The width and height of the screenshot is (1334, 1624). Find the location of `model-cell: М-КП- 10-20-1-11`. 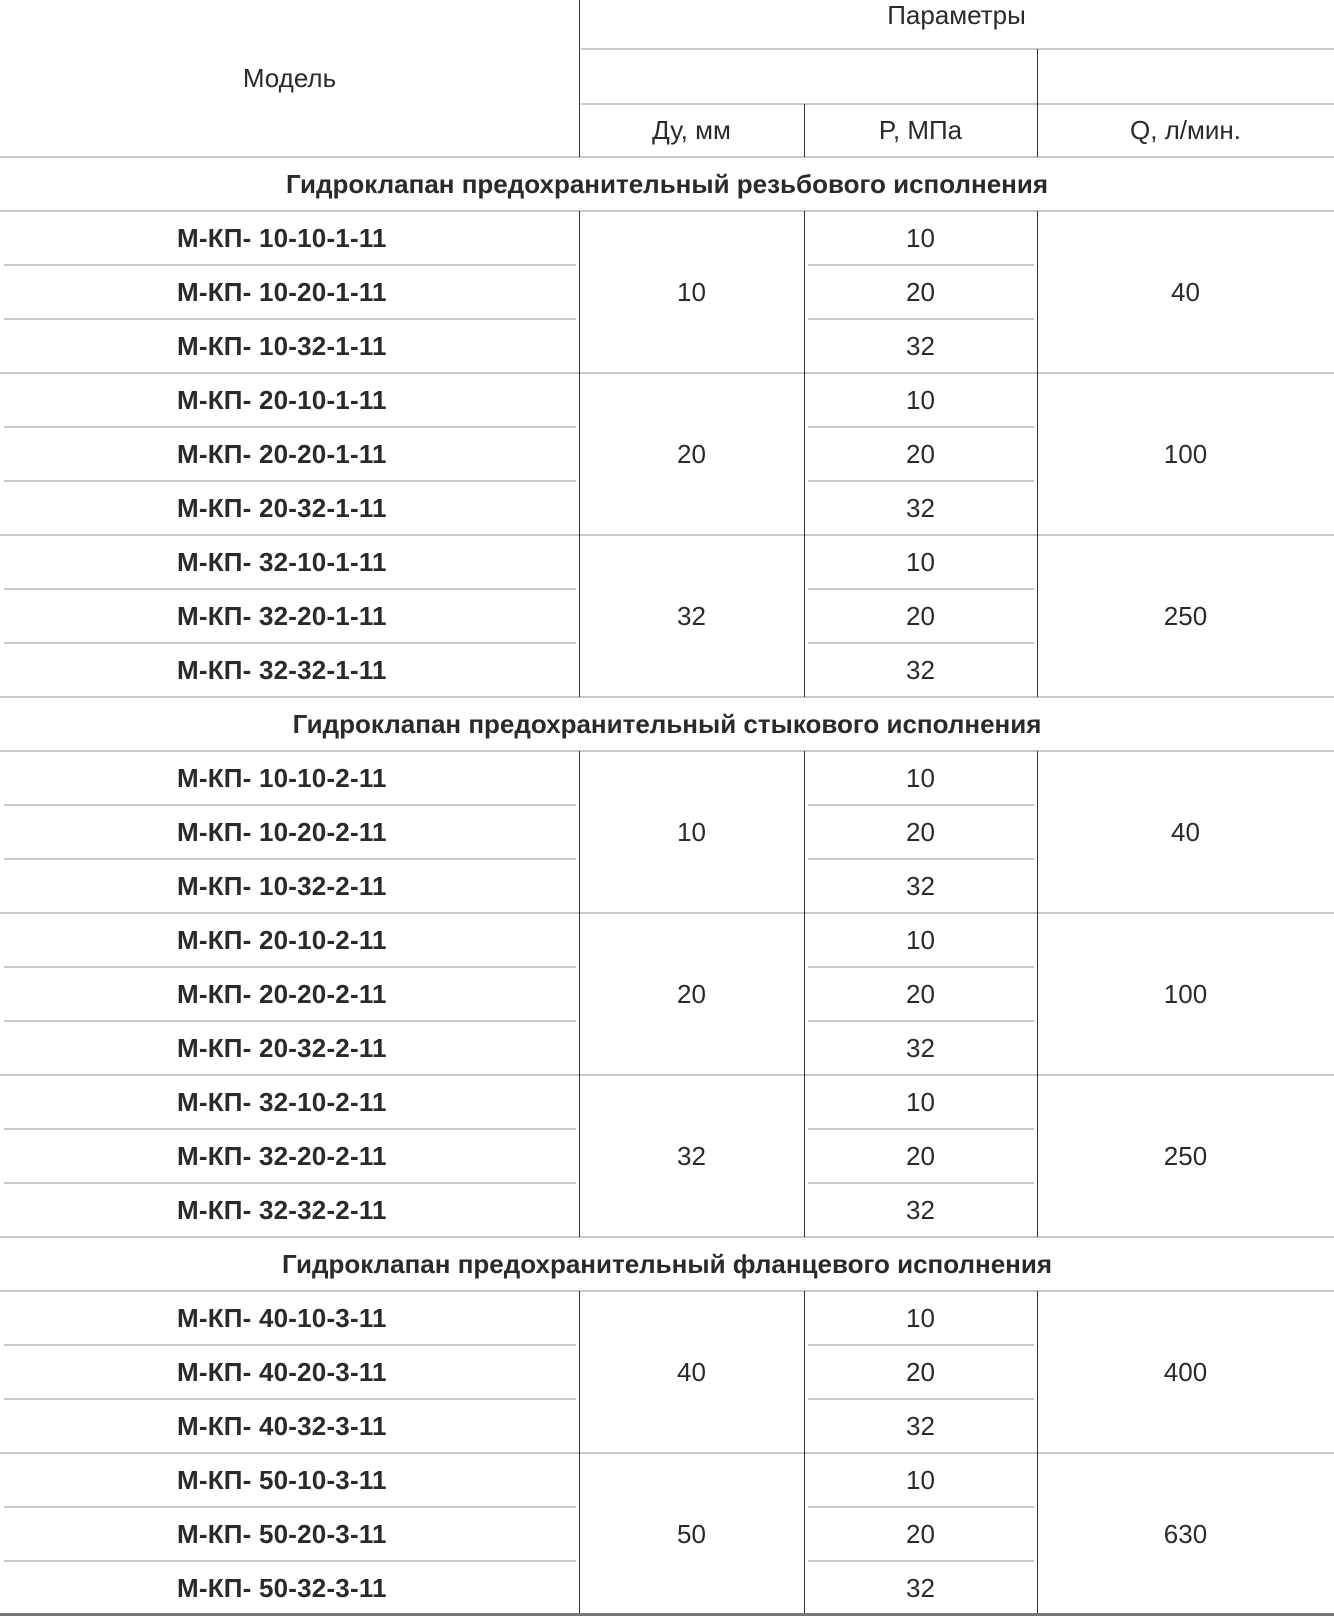

model-cell: М-КП- 10-20-1-11 is located at coordinates (282, 291).